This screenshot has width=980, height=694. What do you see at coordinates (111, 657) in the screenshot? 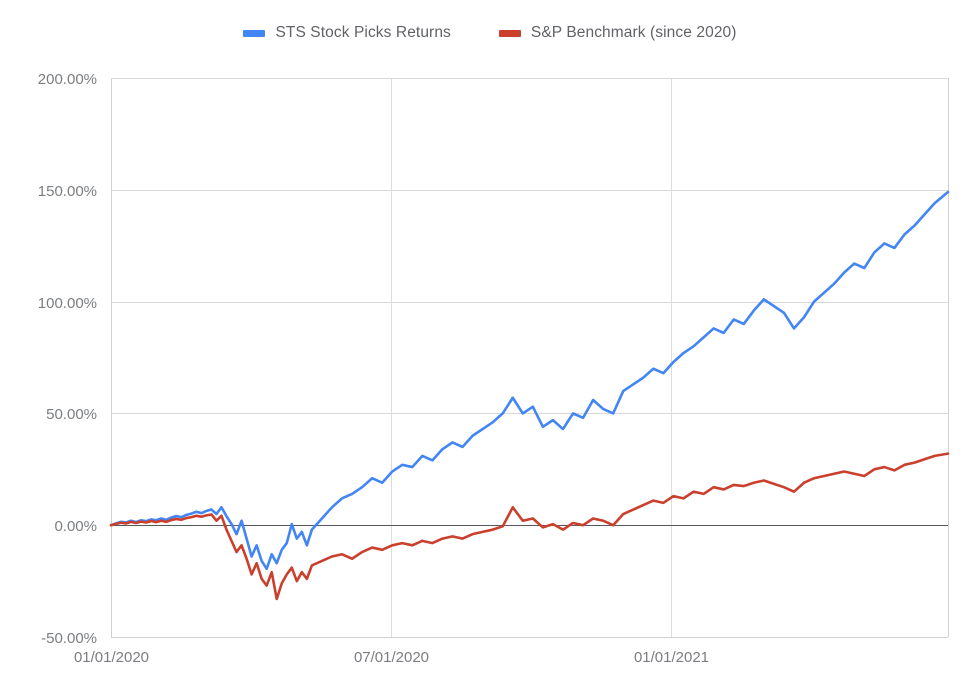
I see `x-axis-tick-label: 01/01/2020` at bounding box center [111, 657].